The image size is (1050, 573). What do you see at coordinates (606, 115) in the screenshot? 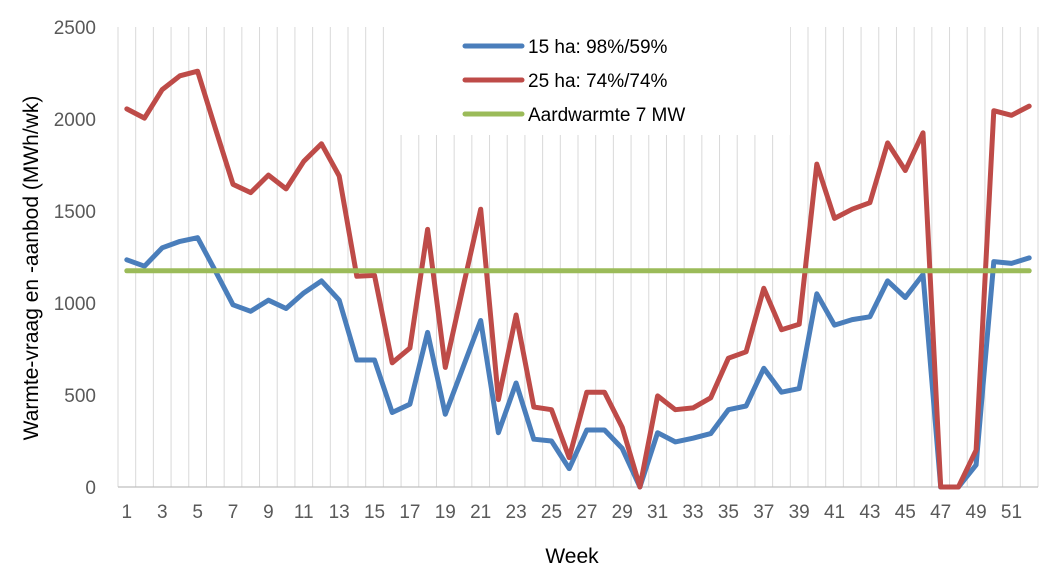
I see `legend-label-3: Aardwarmte 7 MW` at bounding box center [606, 115].